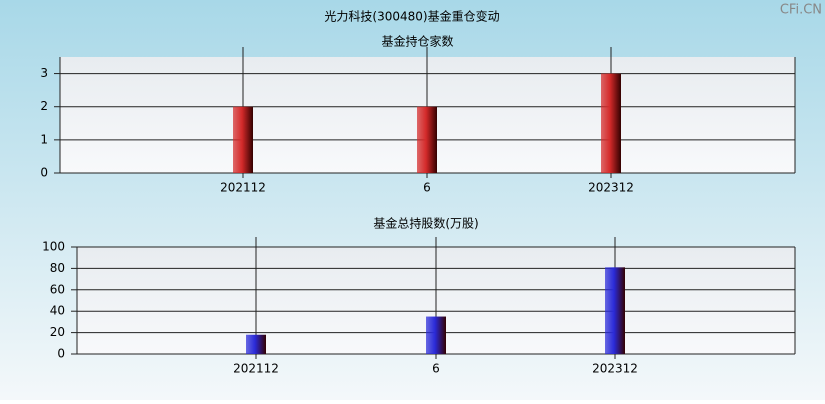 The image size is (825, 404). I want to click on y-tick-label: 3, so click(44, 73).